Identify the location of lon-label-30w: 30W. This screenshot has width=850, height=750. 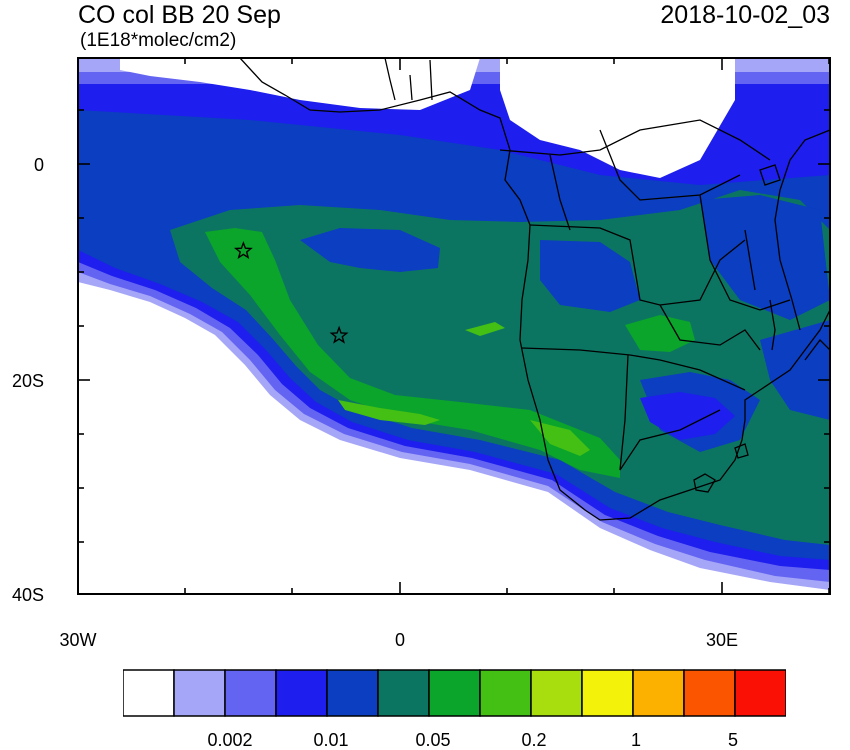
(78, 640).